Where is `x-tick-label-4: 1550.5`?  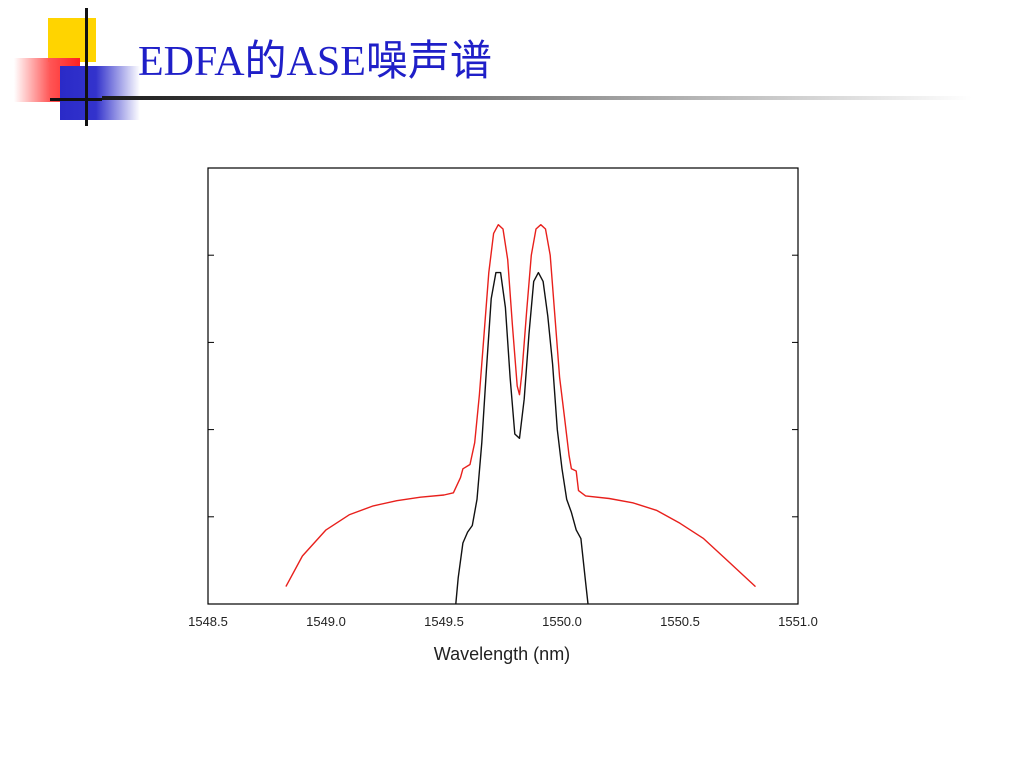
x-tick-label-4: 1550.5 is located at coordinates (680, 621).